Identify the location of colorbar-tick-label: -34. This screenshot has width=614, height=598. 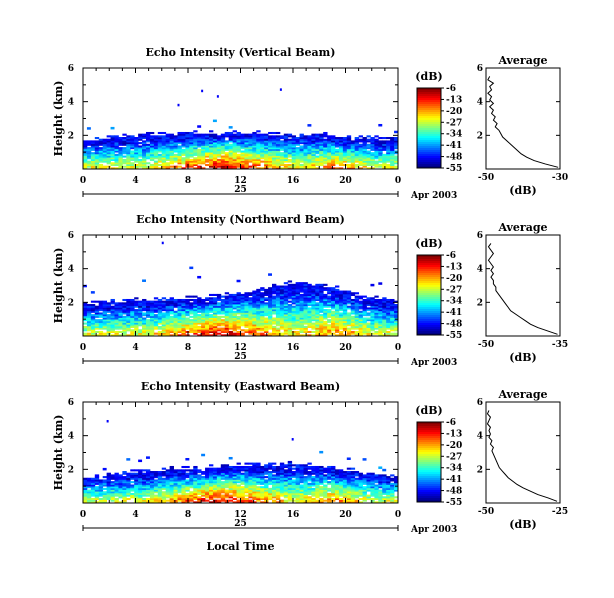
(454, 302).